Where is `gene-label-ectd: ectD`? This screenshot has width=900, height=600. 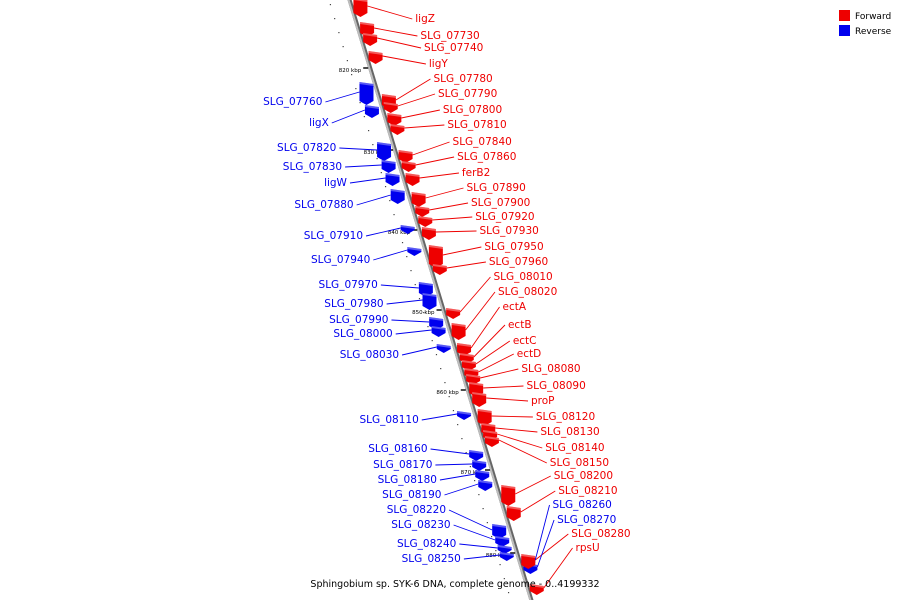 gene-label-ectd: ectD is located at coordinates (529, 354).